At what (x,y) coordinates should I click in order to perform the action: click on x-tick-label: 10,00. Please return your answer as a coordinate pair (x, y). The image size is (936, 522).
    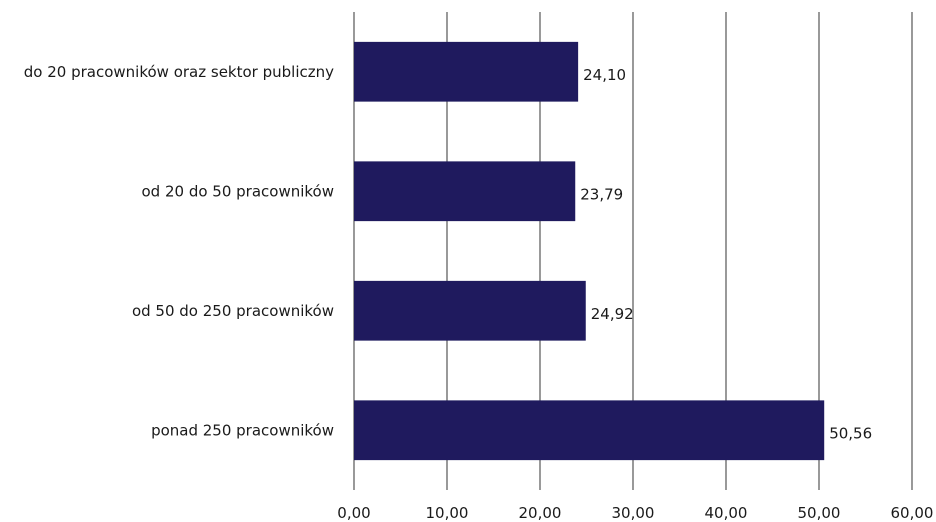
    Looking at the image, I should click on (447, 513).